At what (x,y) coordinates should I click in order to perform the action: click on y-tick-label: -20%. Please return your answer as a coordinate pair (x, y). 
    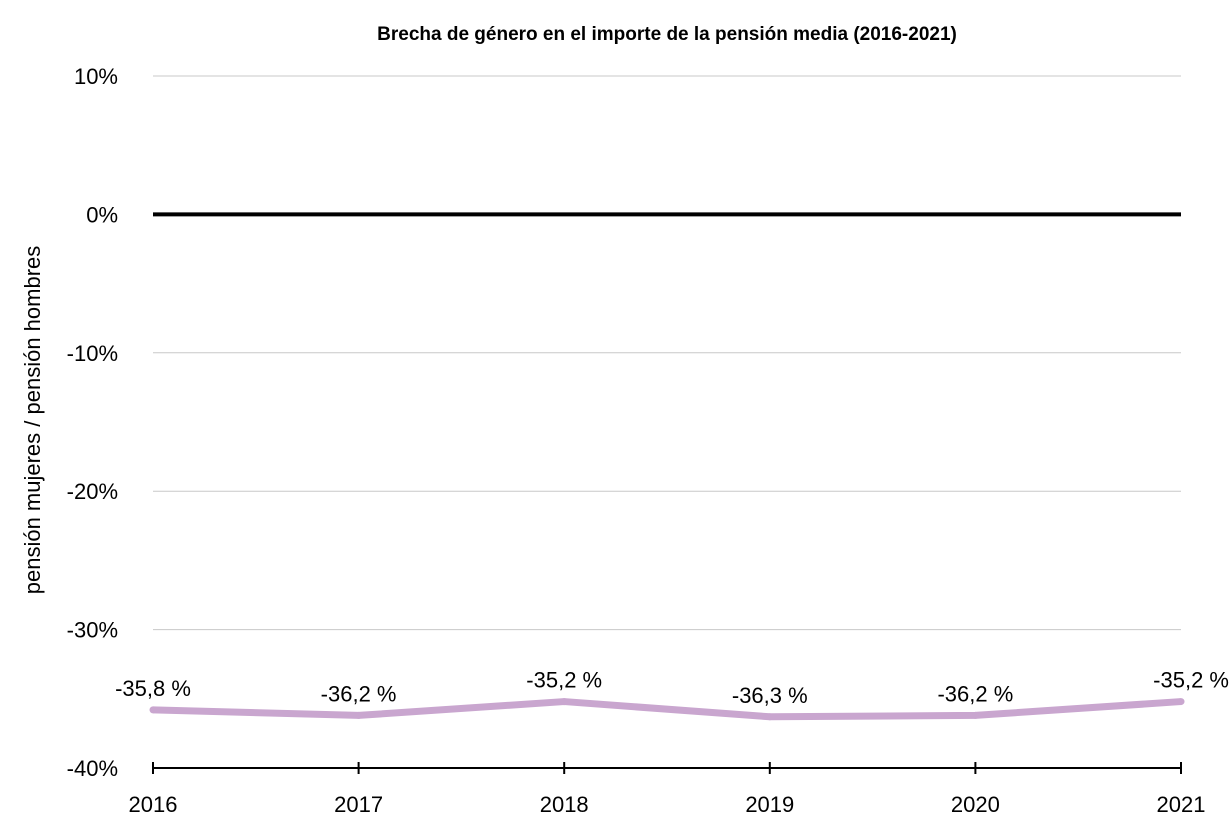
    Looking at the image, I should click on (92, 491).